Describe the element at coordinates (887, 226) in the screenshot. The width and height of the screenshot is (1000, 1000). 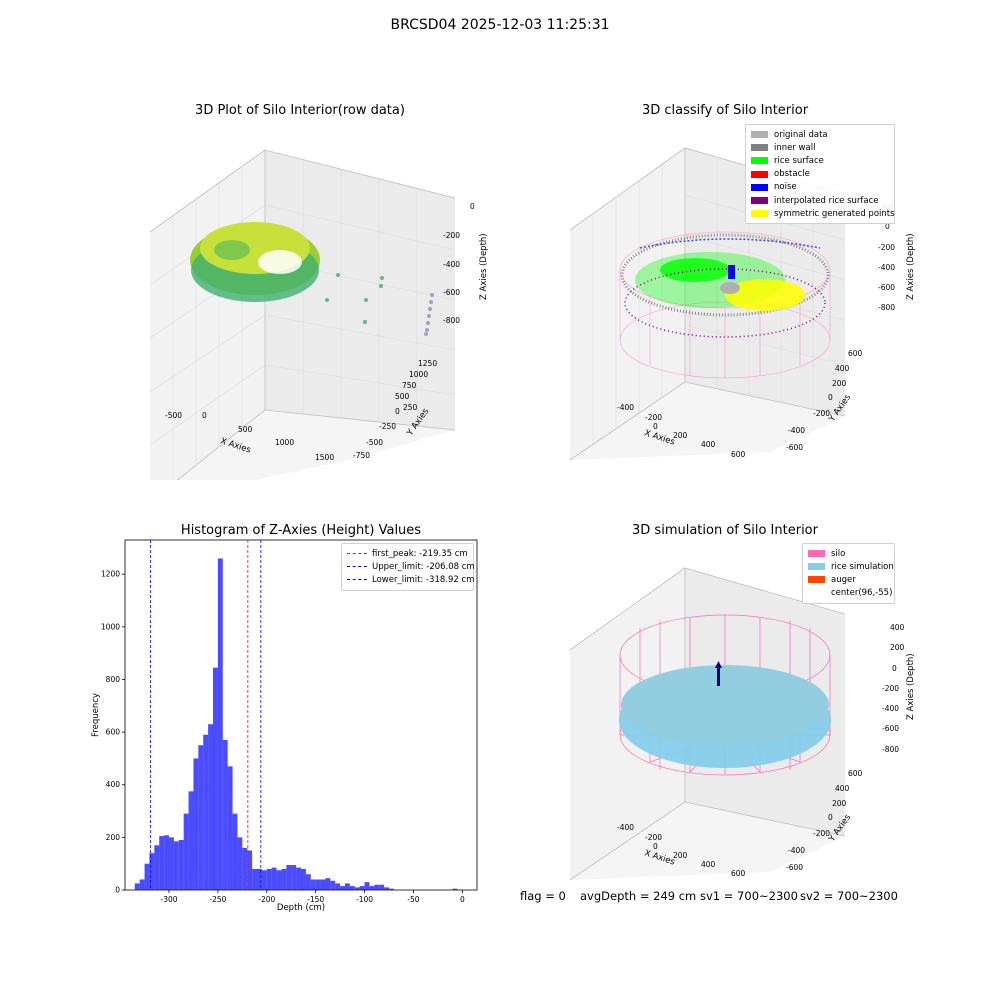
I see `classify-ztick: 0` at that location.